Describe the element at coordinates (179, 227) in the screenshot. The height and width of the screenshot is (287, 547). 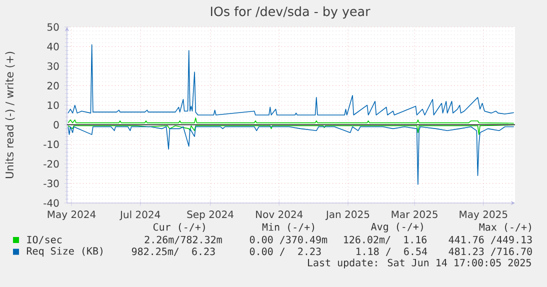
I see `text: Cur (-/+)` at that location.